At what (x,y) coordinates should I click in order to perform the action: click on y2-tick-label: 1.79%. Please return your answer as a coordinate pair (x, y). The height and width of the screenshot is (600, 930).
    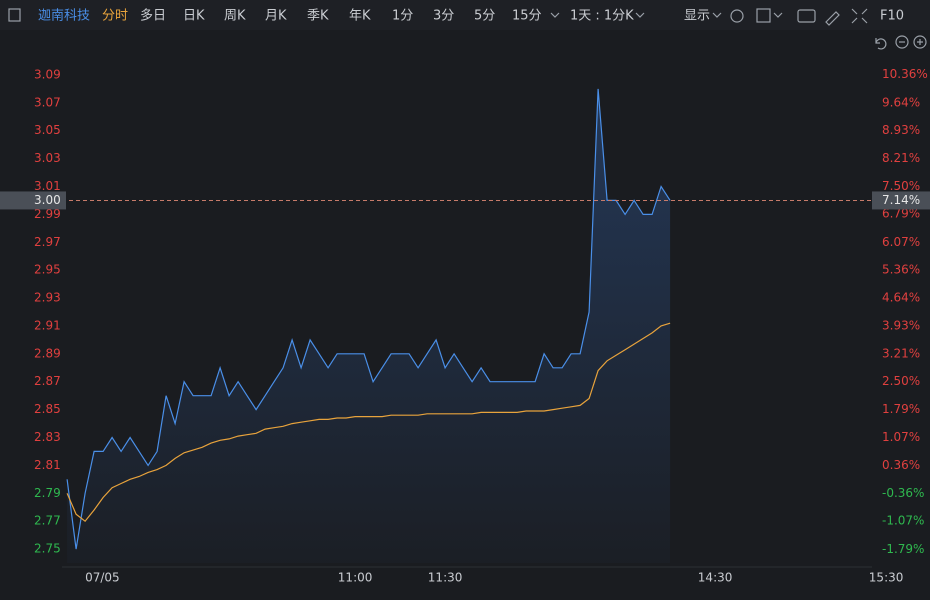
    Looking at the image, I should click on (901, 409).